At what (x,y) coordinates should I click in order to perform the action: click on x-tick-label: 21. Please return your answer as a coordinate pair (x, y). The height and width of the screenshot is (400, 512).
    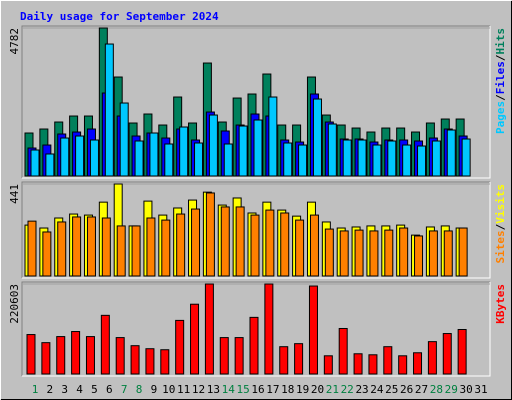
    Looking at the image, I should click on (332, 389).